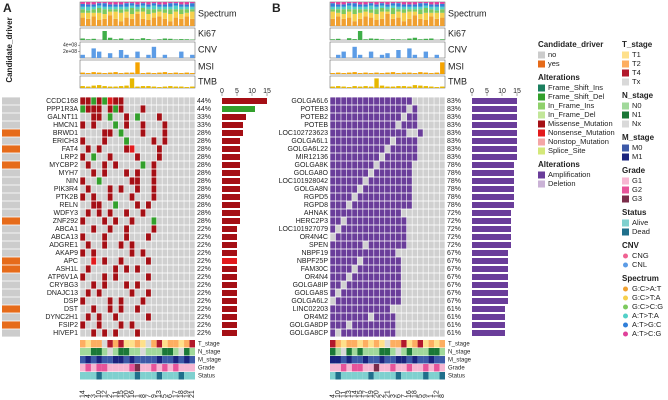 The height and width of the screenshot is (400, 668). I want to click on gene-label: DSP, so click(71, 301).